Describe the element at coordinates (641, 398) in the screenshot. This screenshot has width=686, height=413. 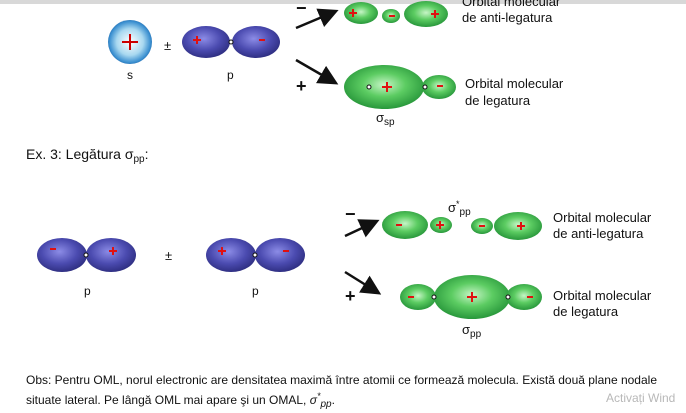
I see `activation-watermark: Activați Wind` at that location.